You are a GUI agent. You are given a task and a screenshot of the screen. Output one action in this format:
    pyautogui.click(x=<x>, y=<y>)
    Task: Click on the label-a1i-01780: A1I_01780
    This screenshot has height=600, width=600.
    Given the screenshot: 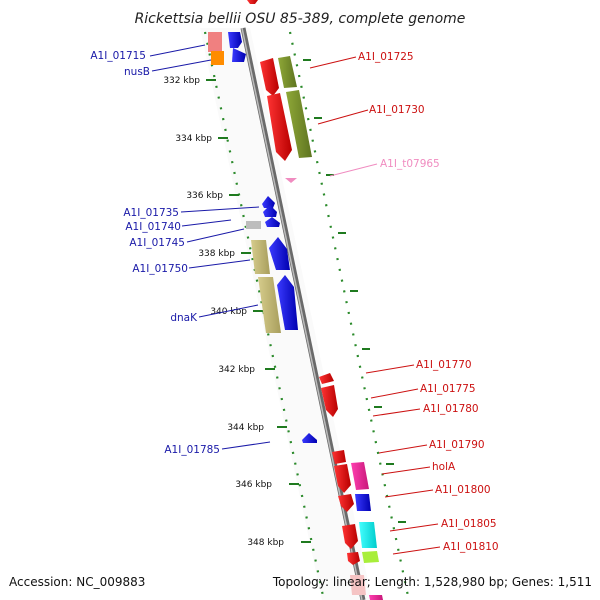 What is the action you would take?
    pyautogui.click(x=451, y=409)
    